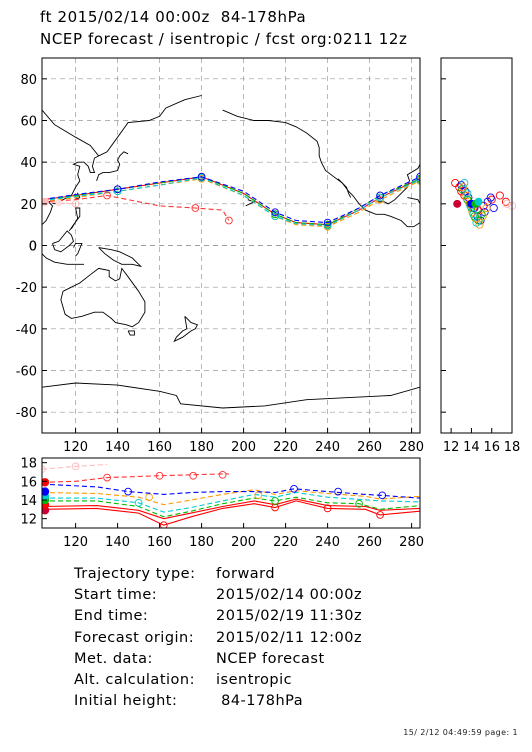 The width and height of the screenshot is (532, 752). Describe the element at coordinates (218, 637) in the screenshot. I see `info-row-forecast-origin: Forecast origin: 2015/02/11 12:00z` at that location.